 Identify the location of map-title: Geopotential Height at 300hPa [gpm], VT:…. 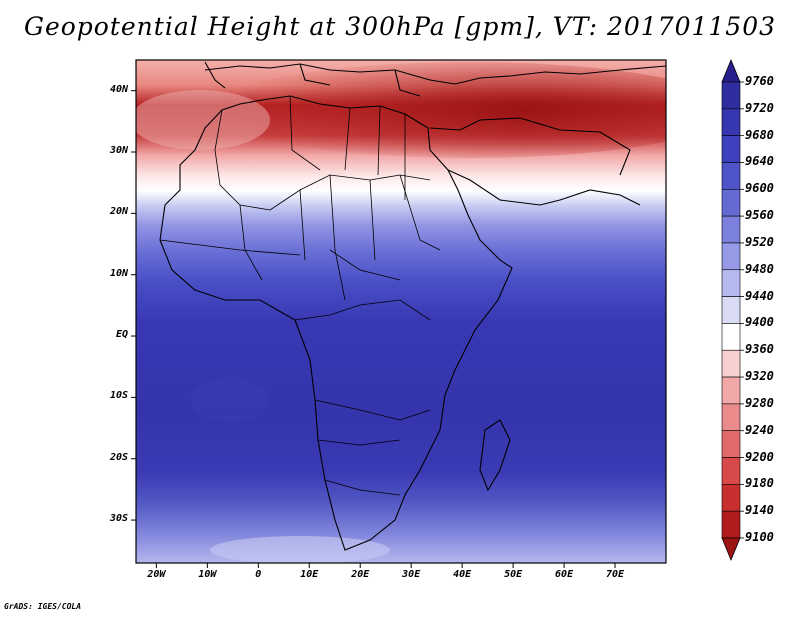
(400, 26).